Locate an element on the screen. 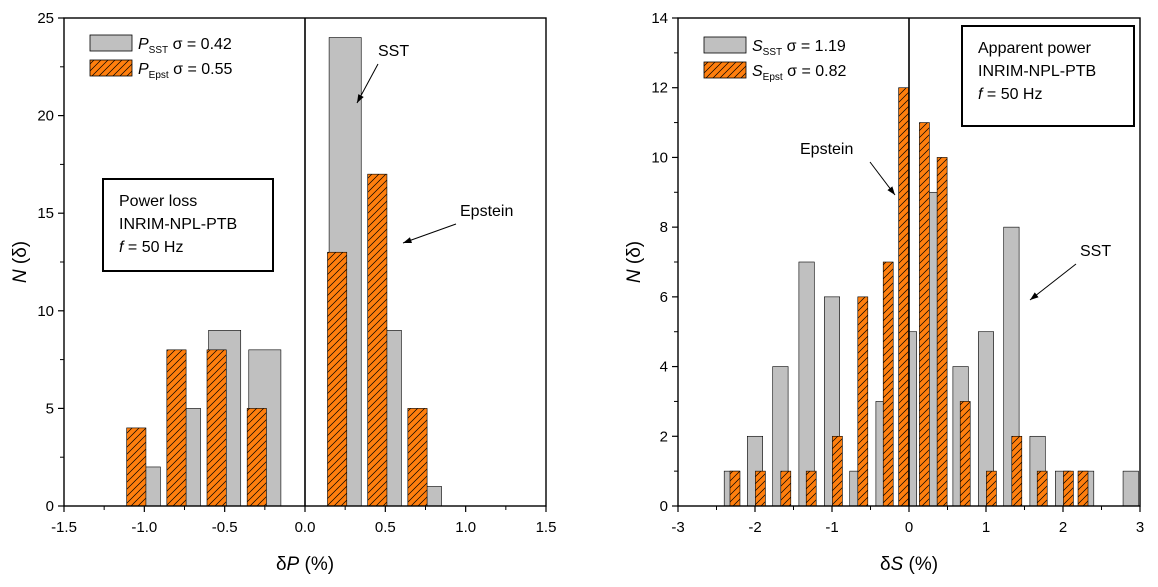 This screenshot has height=587, width=1158. left-x-tick-label: -0.5 is located at coordinates (225, 527).